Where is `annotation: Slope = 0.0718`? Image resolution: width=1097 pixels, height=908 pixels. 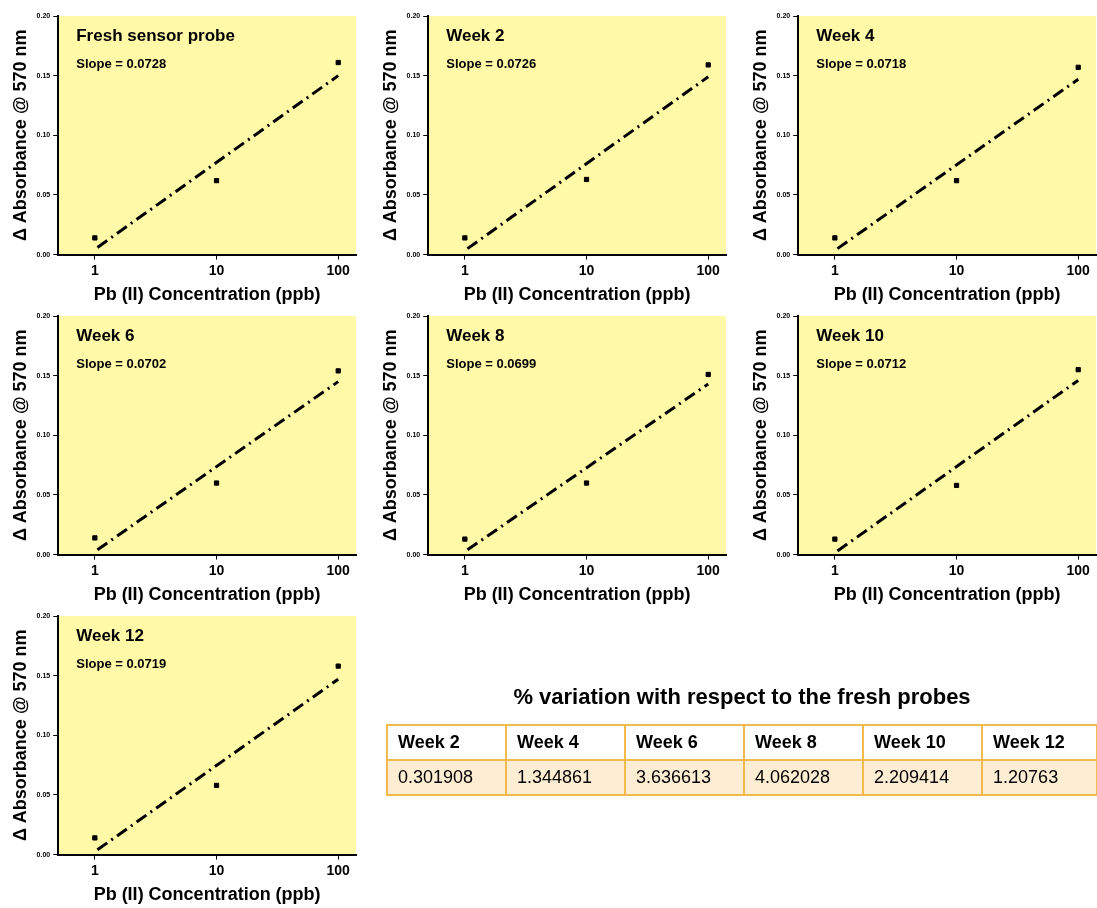
annotation: Slope = 0.0718 is located at coordinates (861, 64).